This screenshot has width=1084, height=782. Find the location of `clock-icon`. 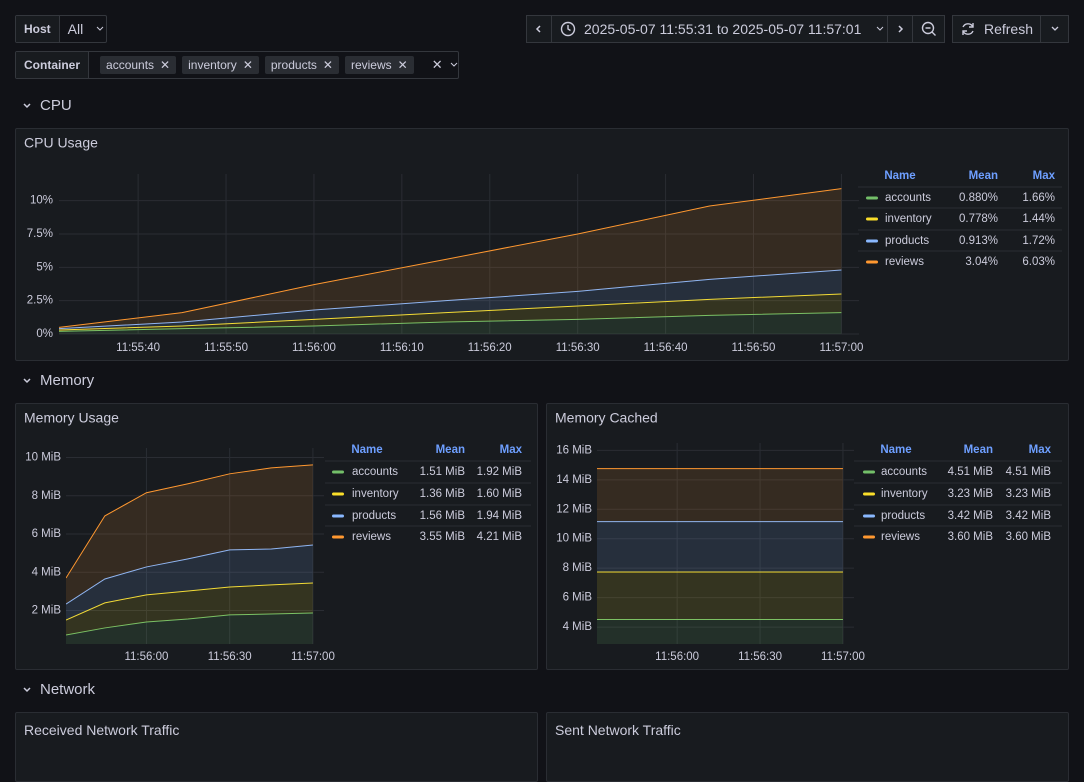

clock-icon is located at coordinates (568, 29).